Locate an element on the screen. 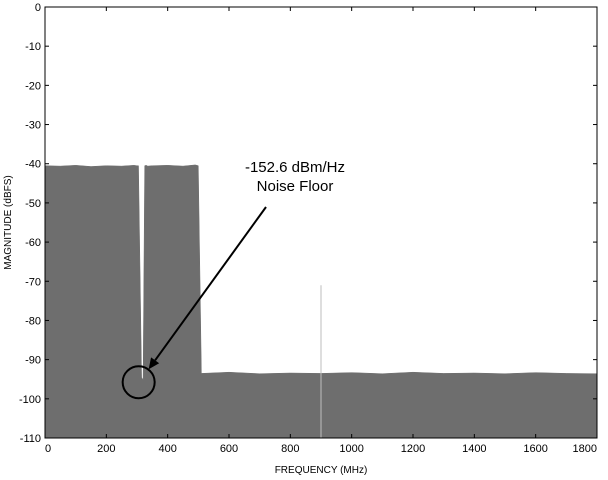 The height and width of the screenshot is (480, 608). y-tick-label: -50 is located at coordinates (33, 204).